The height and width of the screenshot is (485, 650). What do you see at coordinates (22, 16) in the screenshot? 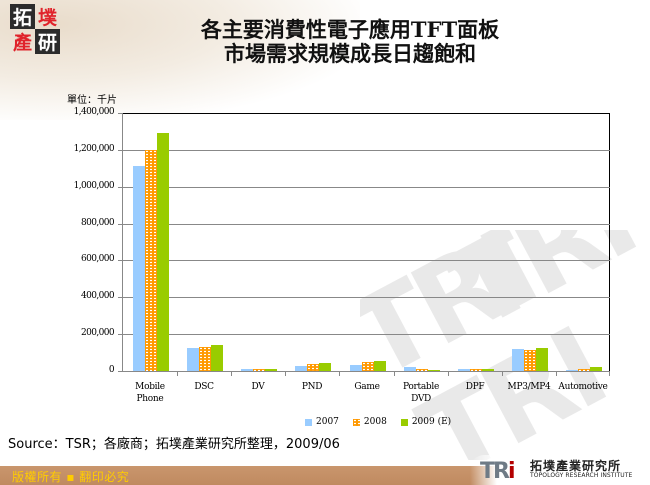
I see `logo-char: 拓` at bounding box center [22, 16].